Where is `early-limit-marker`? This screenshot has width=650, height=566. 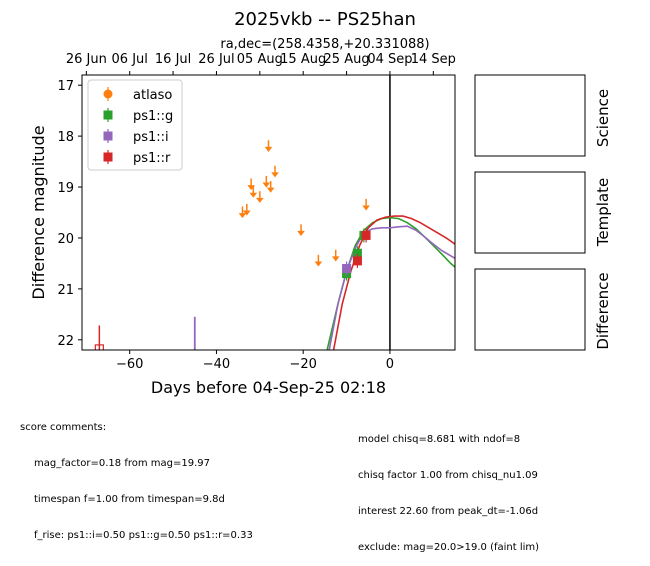 early-limit-marker is located at coordinates (99, 347).